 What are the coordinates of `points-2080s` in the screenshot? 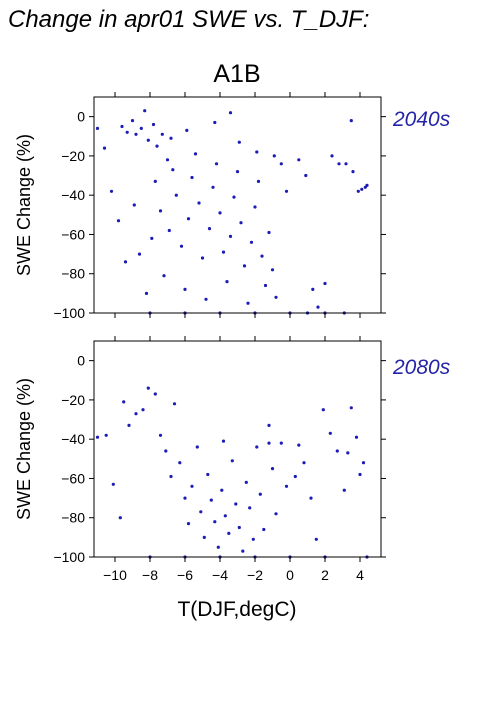 It's located at (232, 472).